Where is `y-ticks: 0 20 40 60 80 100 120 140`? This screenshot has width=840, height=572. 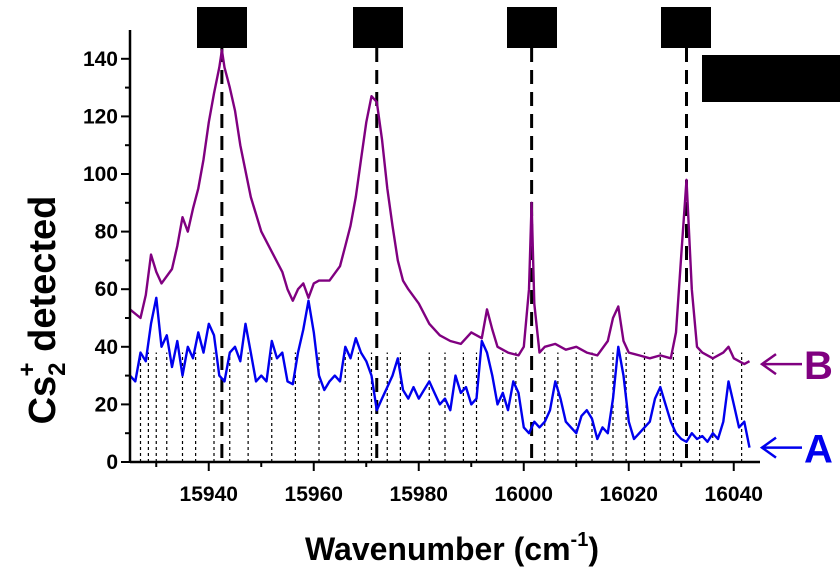 y-ticks: 0 20 40 60 80 100 120 140 is located at coordinates (106, 261).